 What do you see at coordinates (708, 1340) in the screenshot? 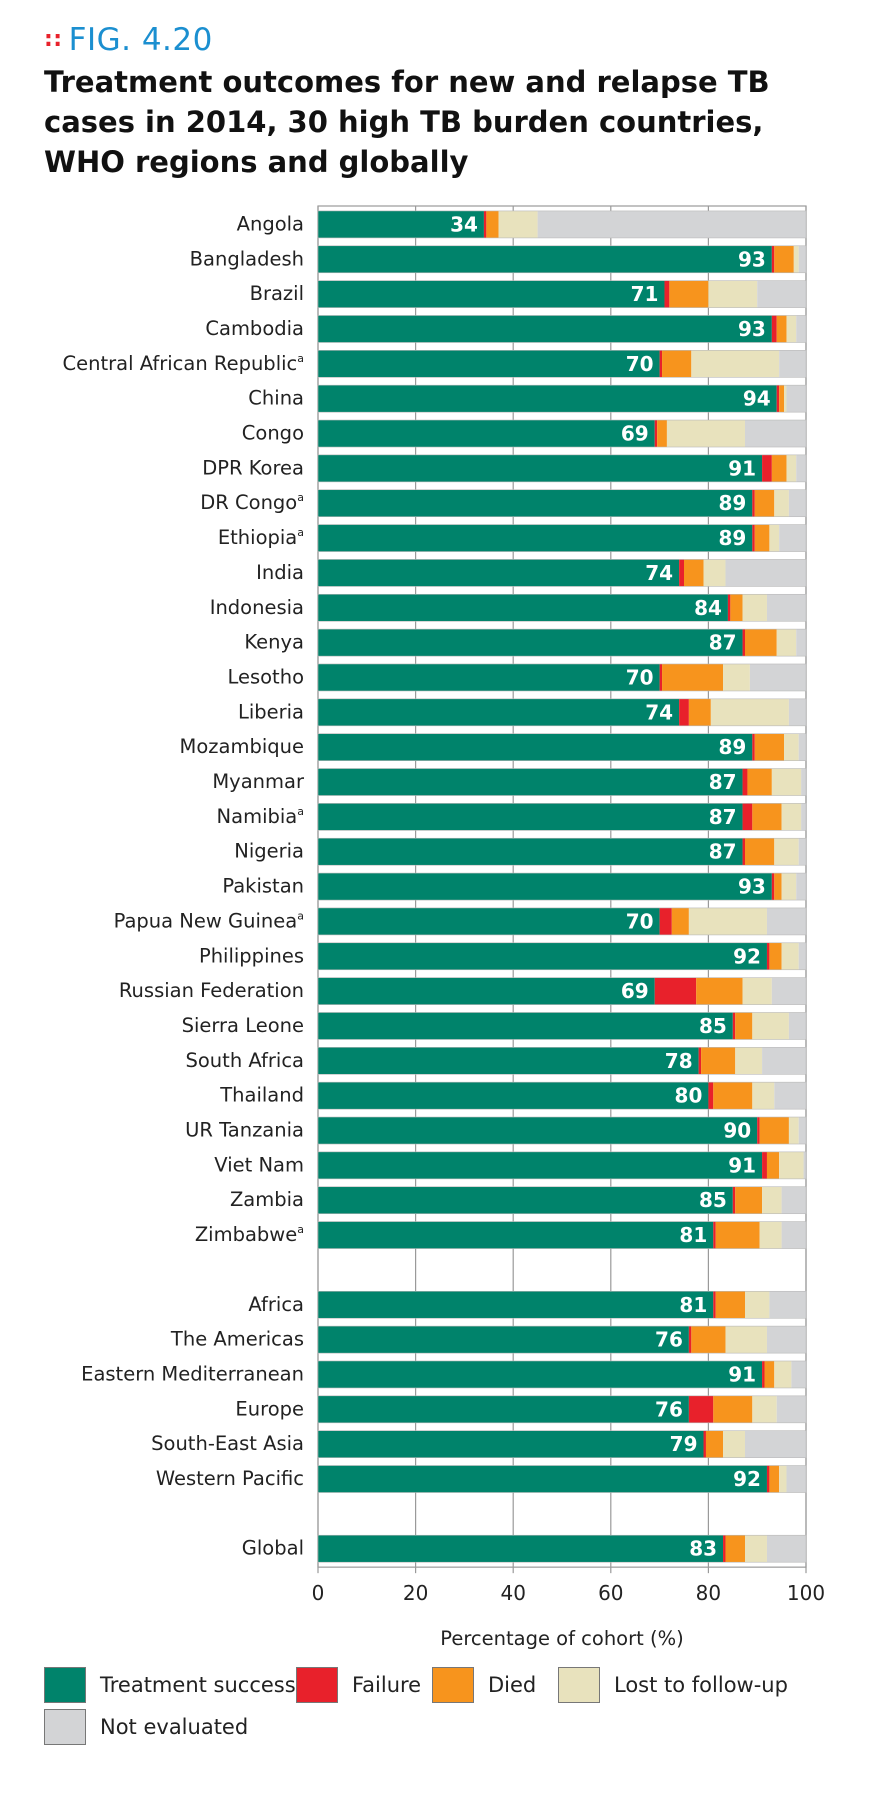
I see `bar-segment-the-americas-died` at bounding box center [708, 1340].